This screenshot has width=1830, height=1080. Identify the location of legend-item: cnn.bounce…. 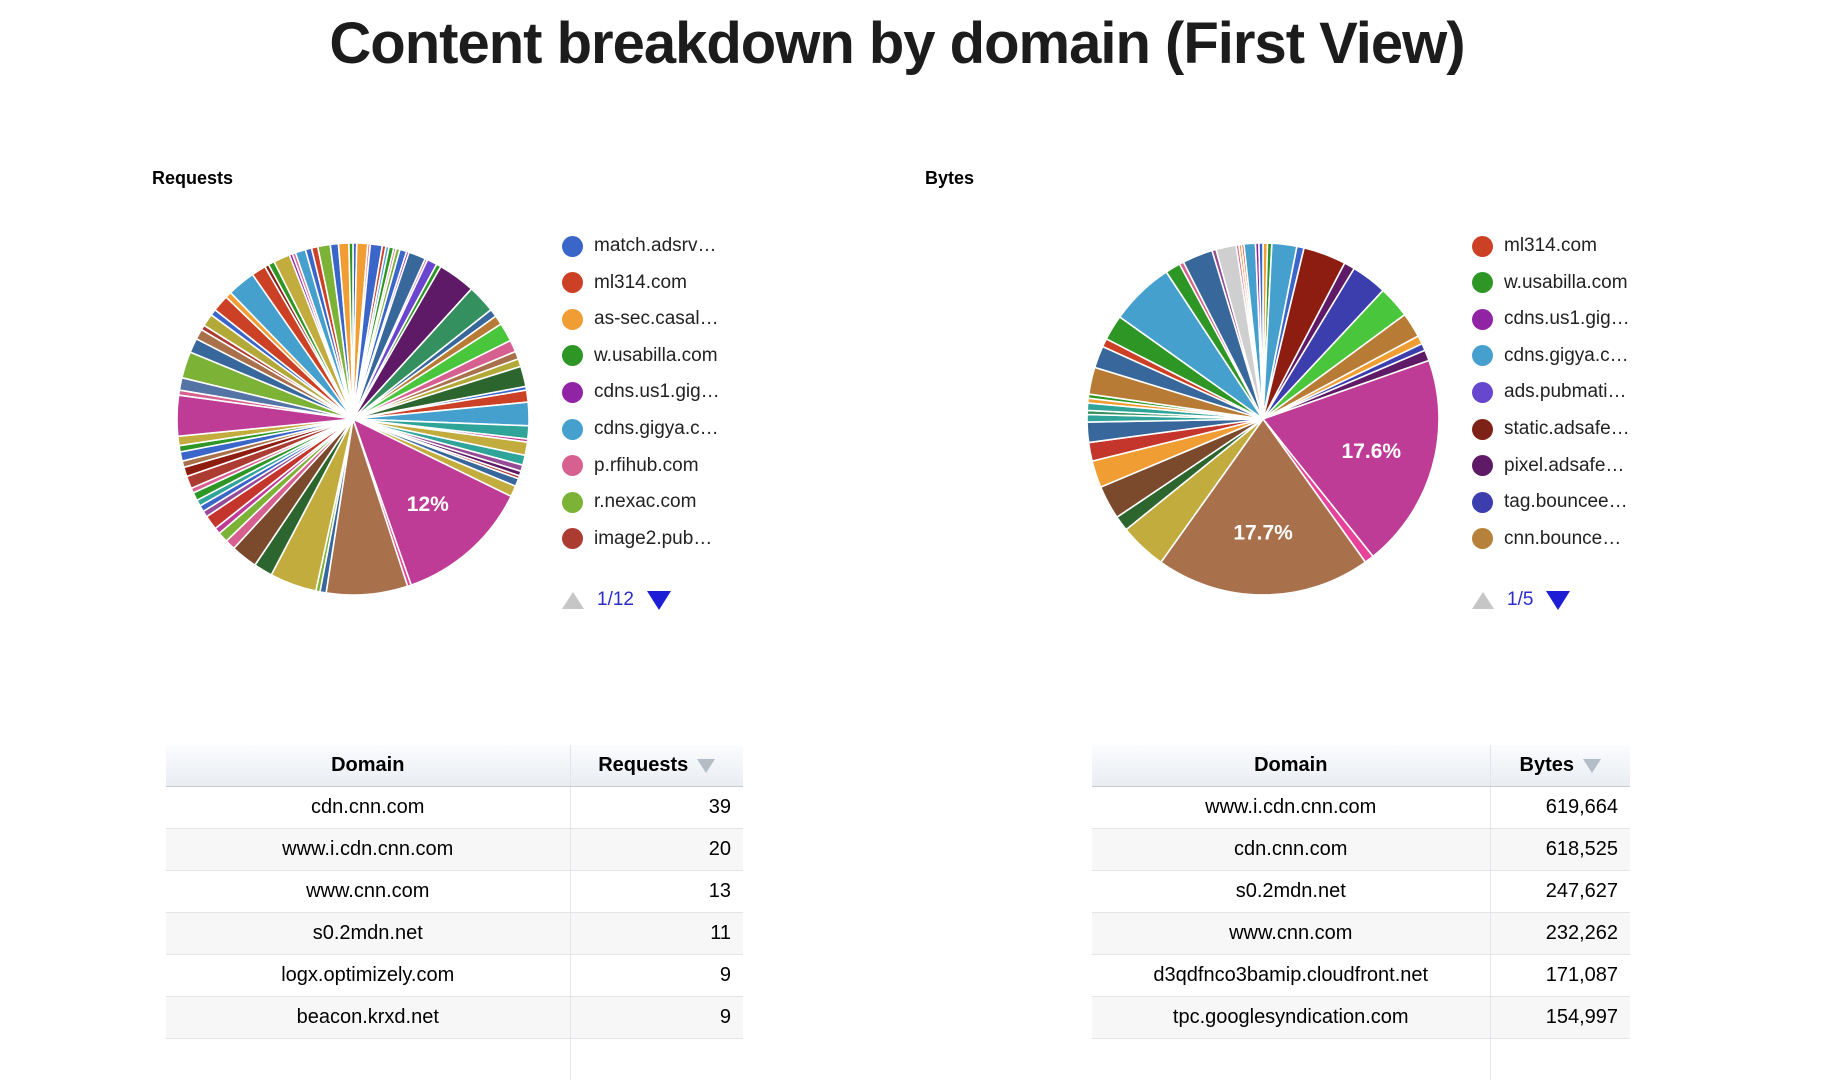
(1546, 539).